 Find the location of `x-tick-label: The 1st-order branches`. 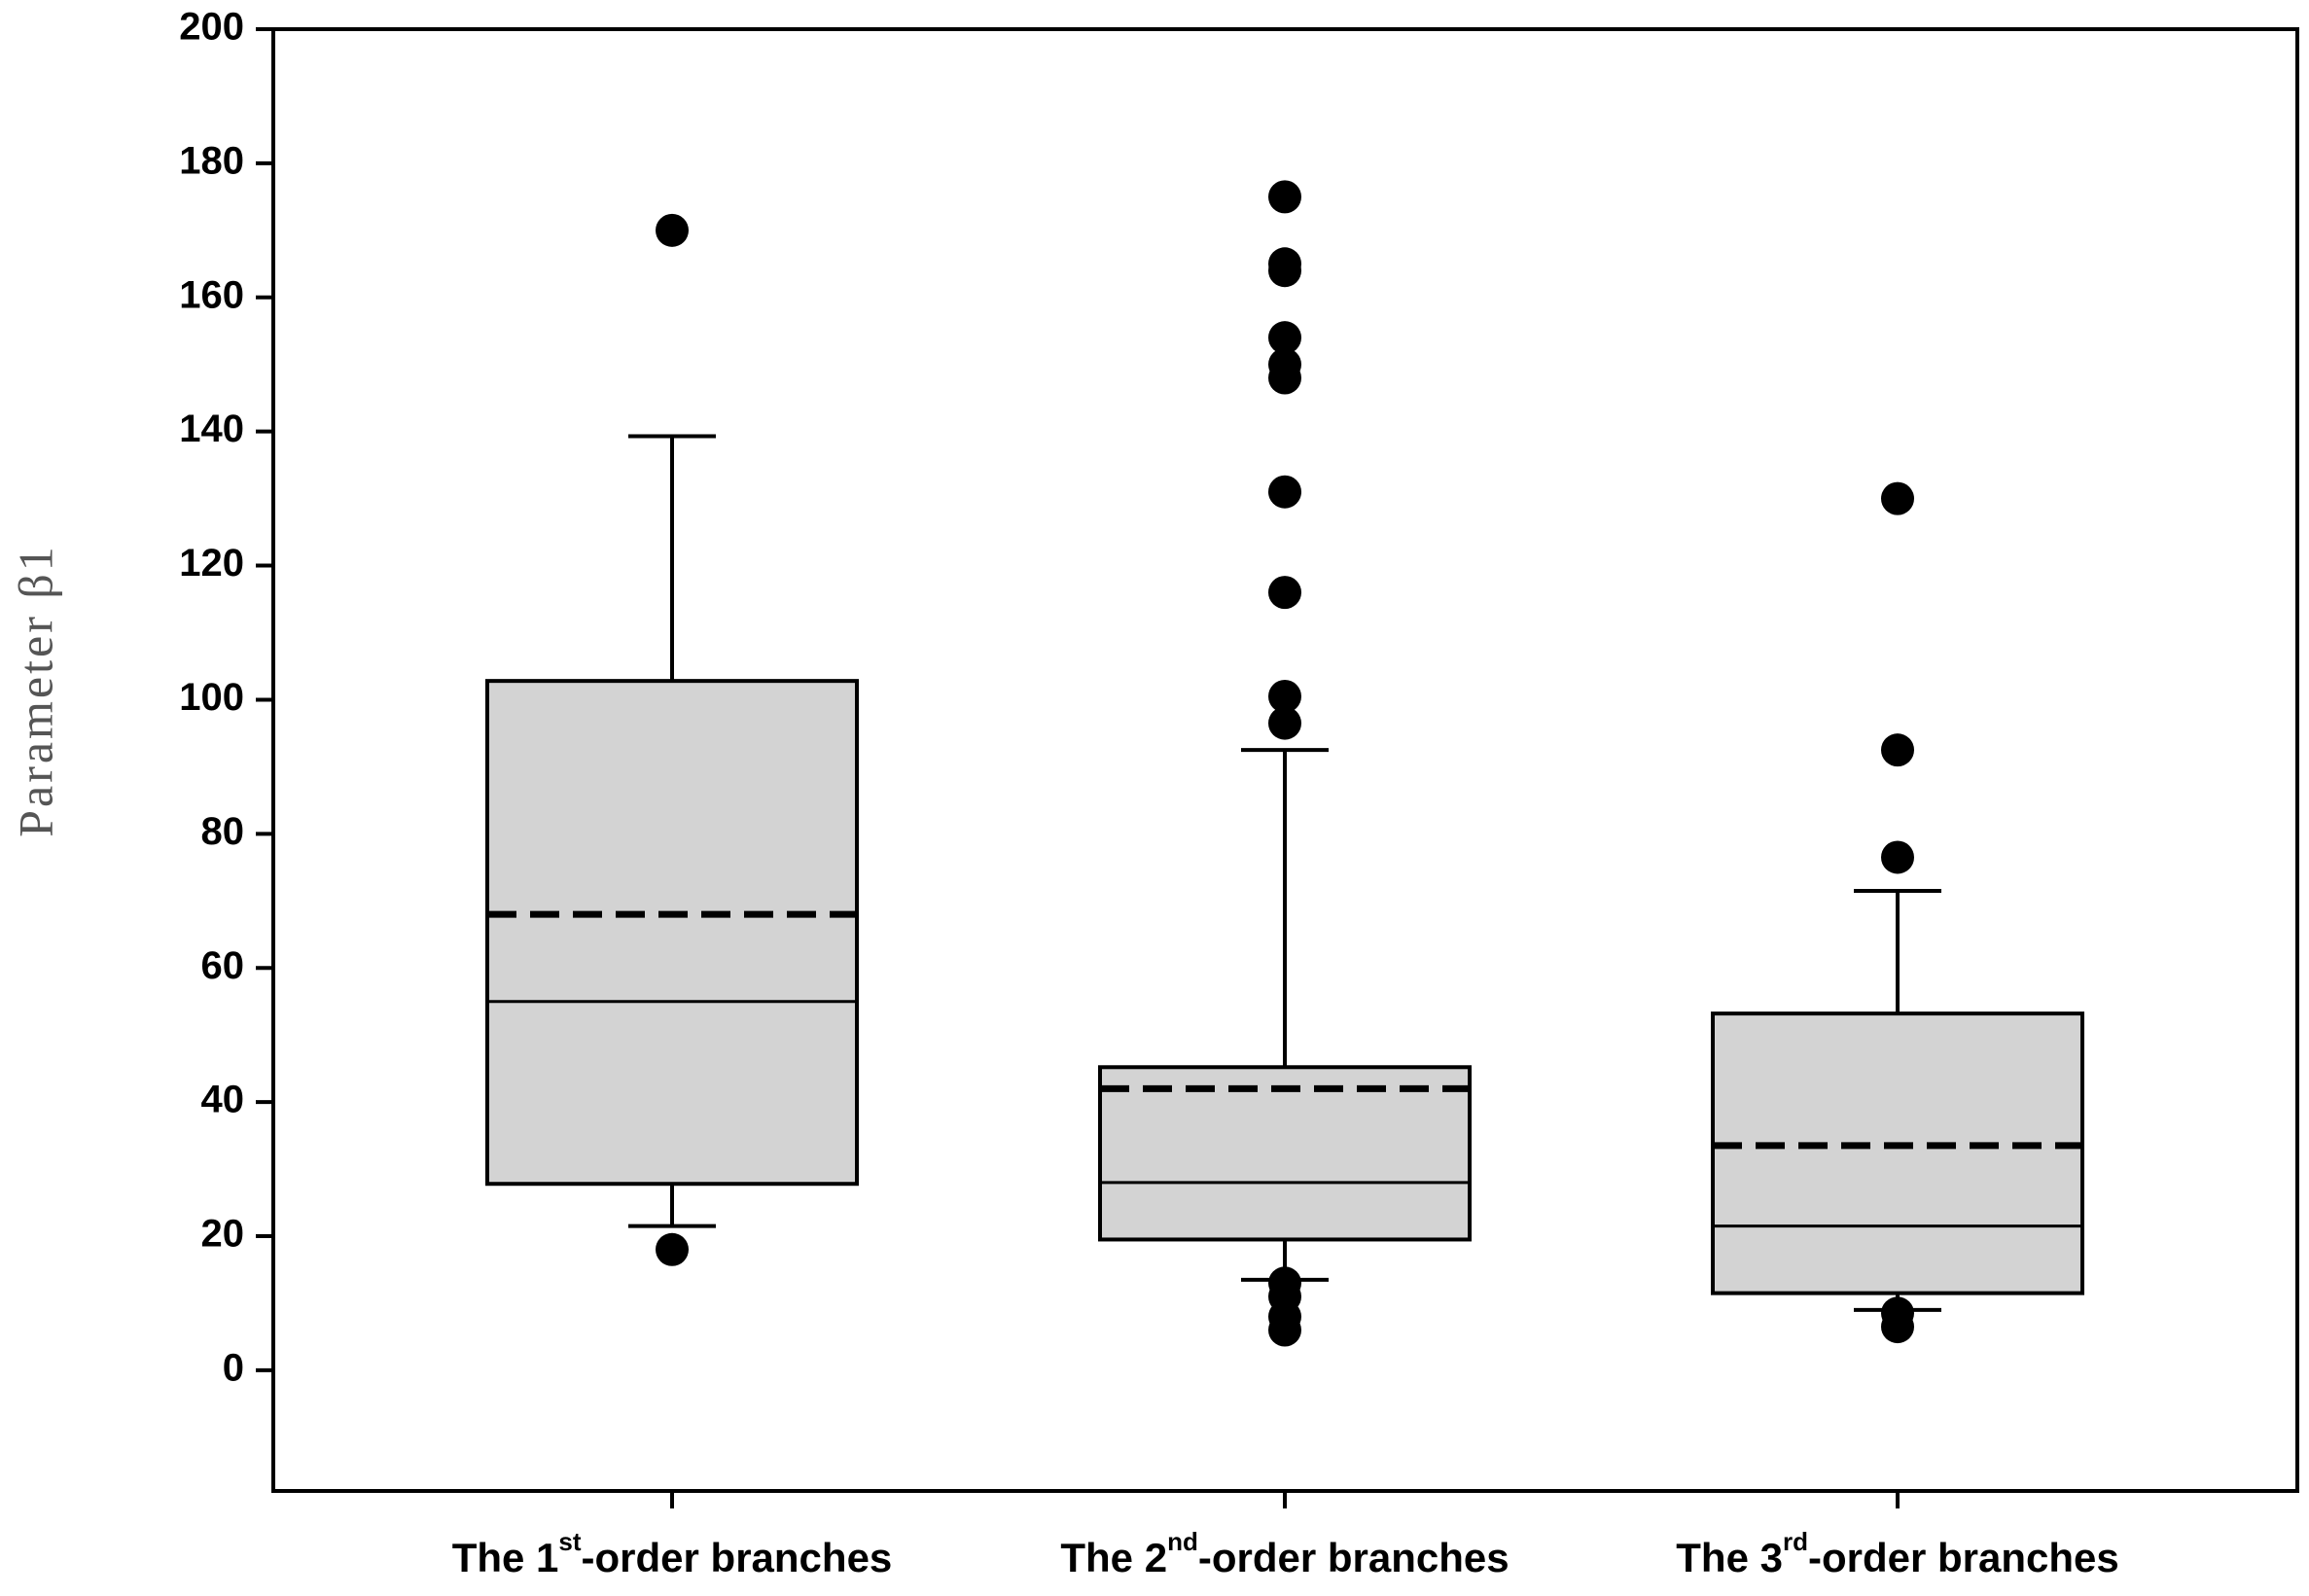

x-tick-label: The 1st-order branches is located at coordinates (672, 1554).